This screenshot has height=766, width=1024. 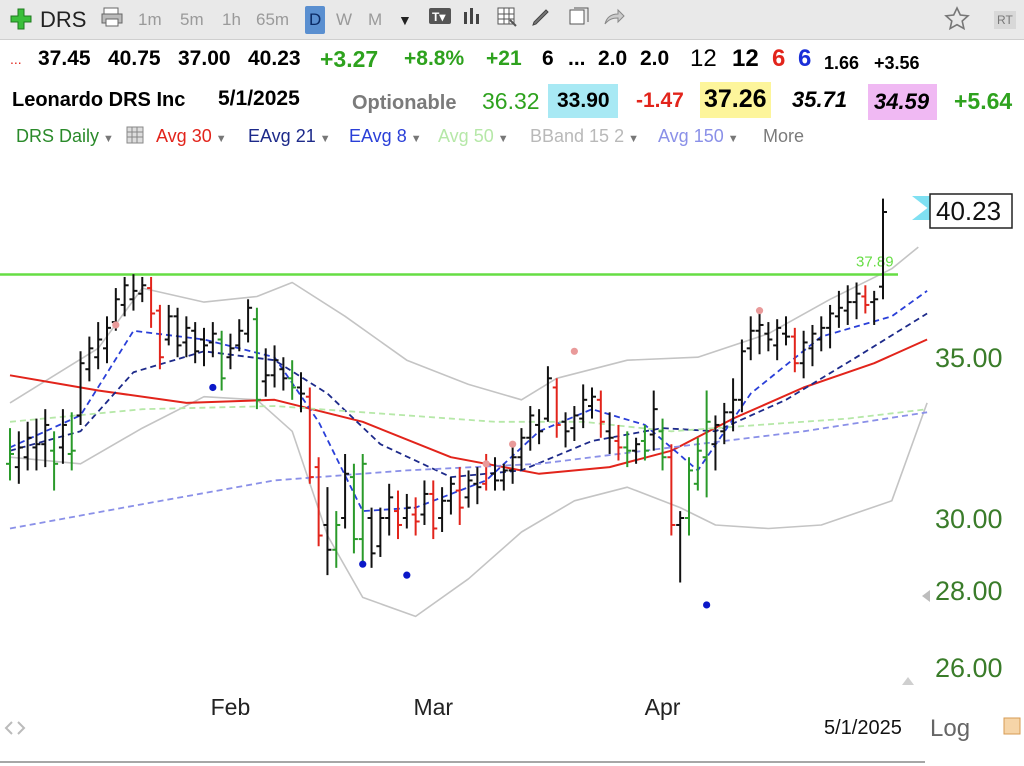 What do you see at coordinates (541, 20) in the screenshot?
I see `pen-icon` at bounding box center [541, 20].